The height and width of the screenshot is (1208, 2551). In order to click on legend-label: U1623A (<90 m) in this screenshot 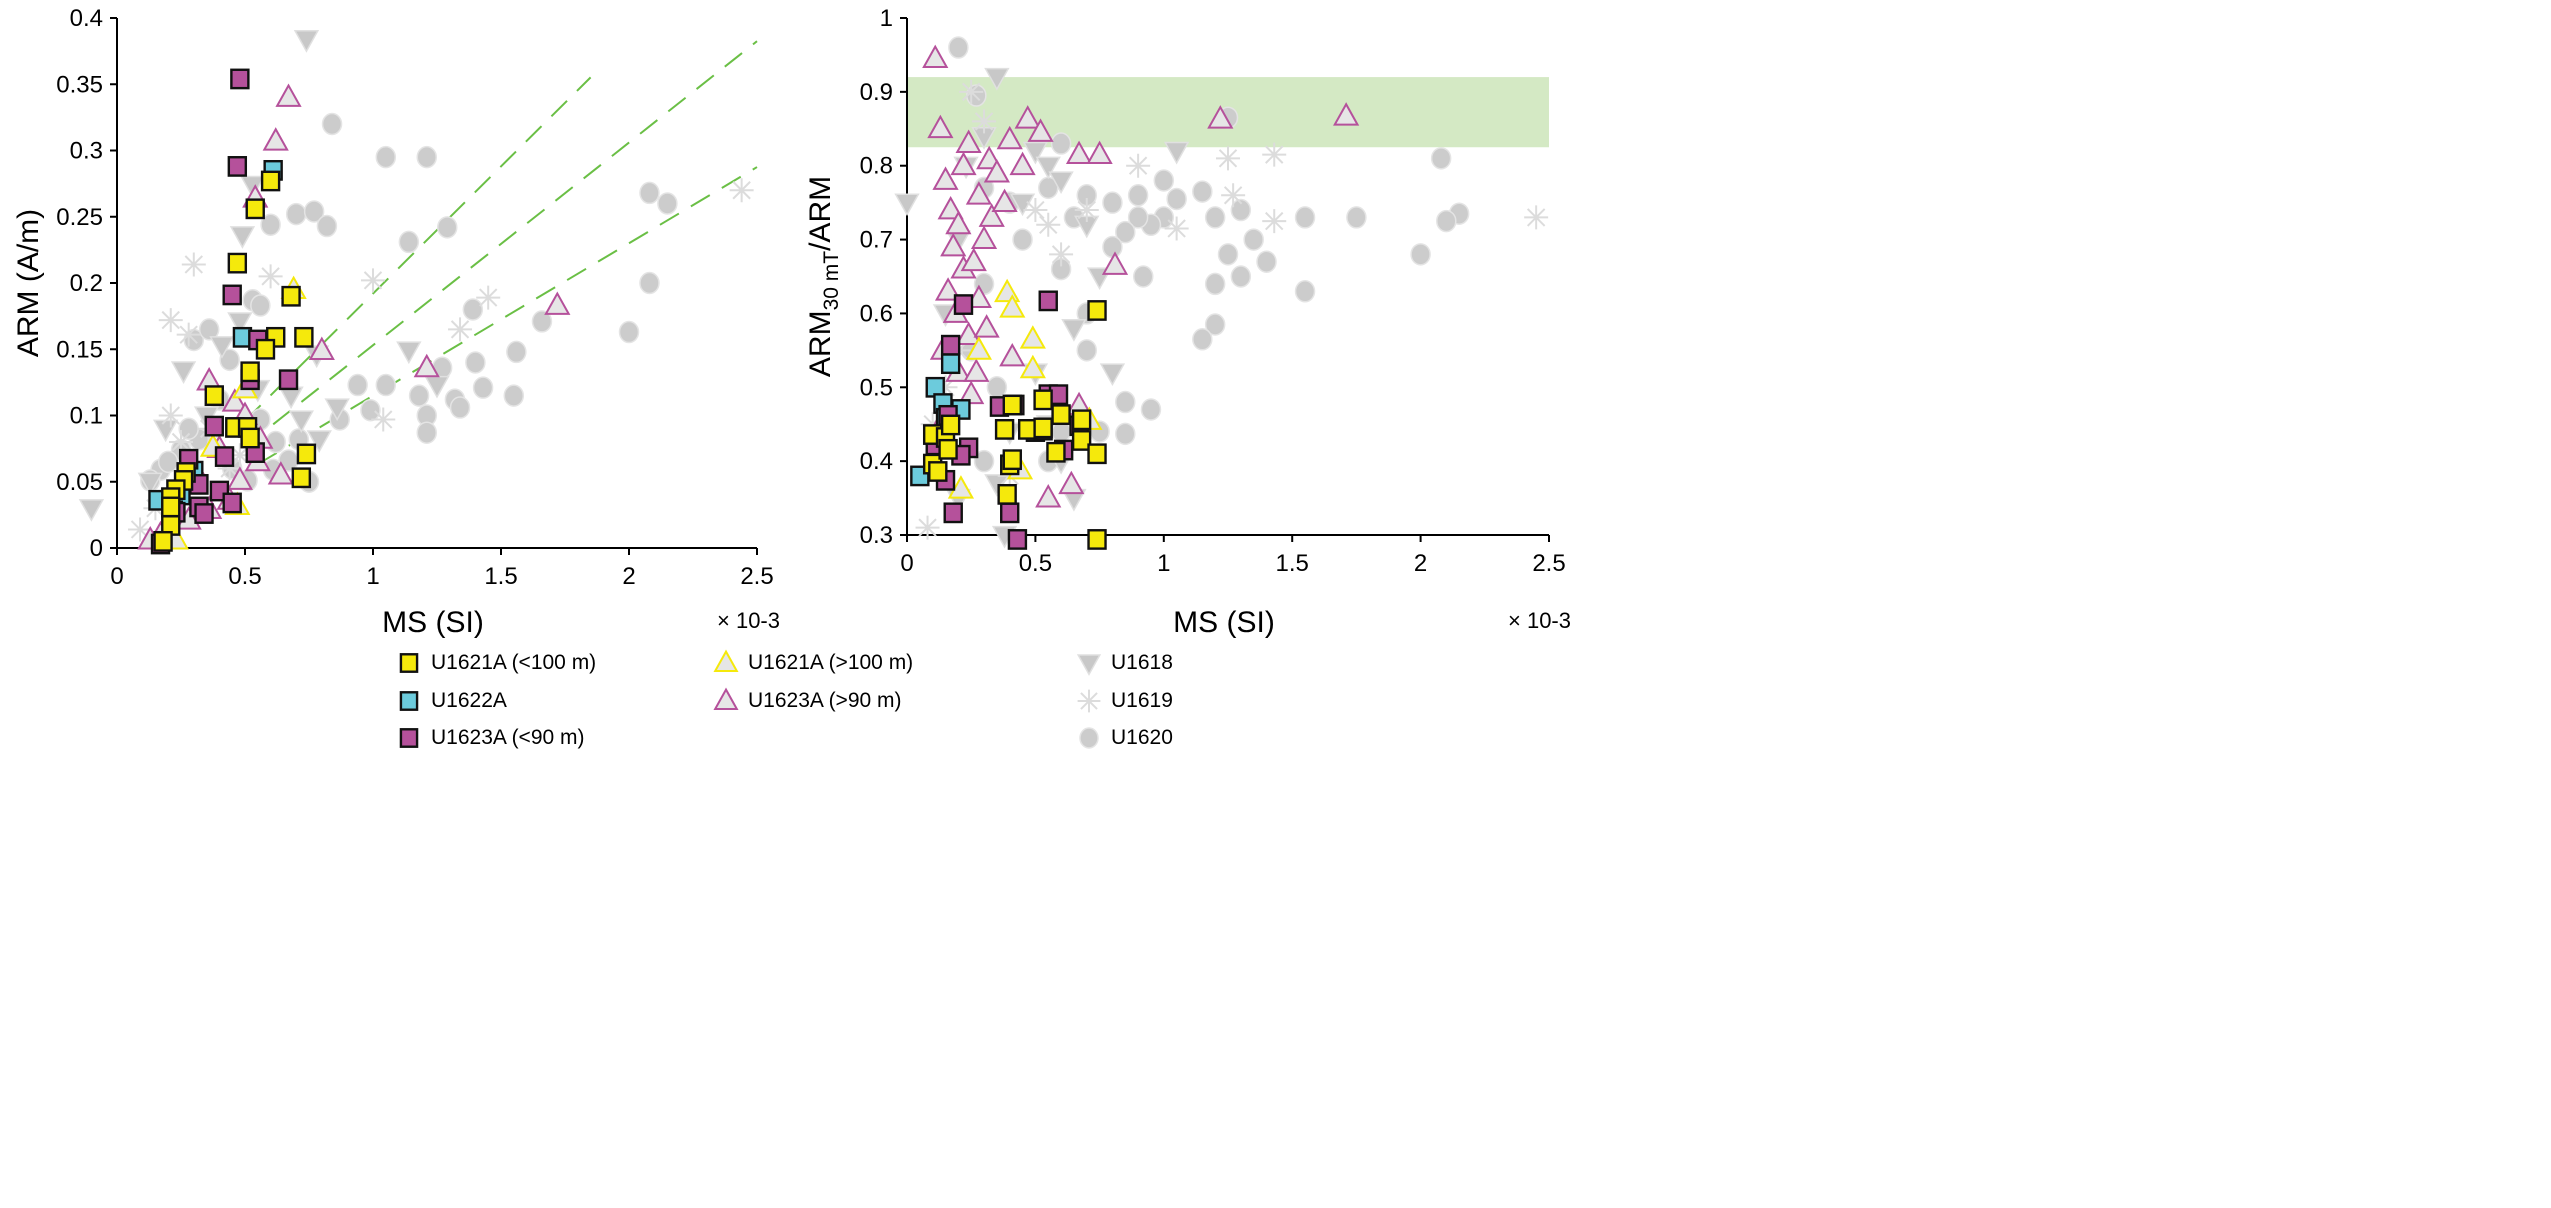, I will do `click(508, 737)`.